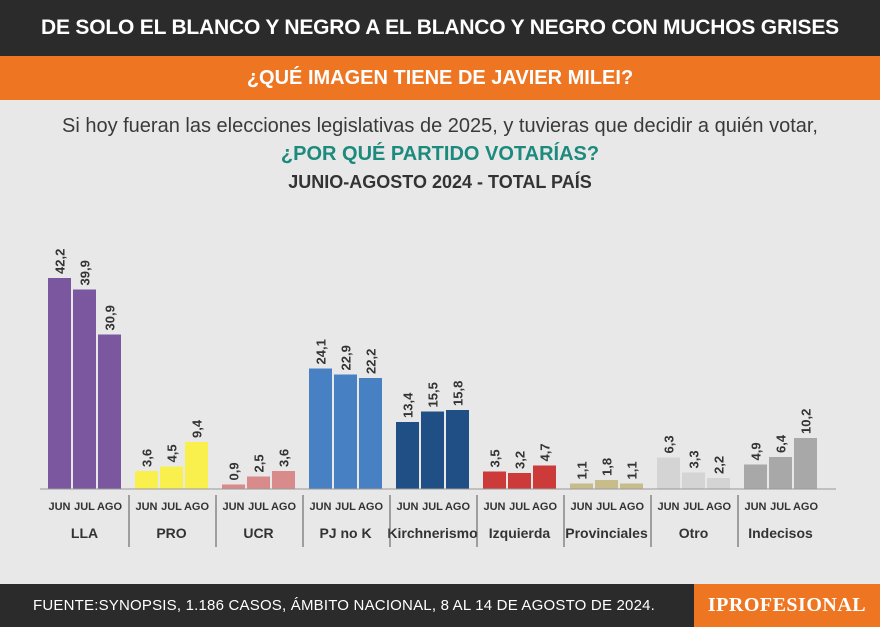 This screenshot has height=627, width=880. I want to click on brand-logo: IPROFESIONAL, so click(787, 605).